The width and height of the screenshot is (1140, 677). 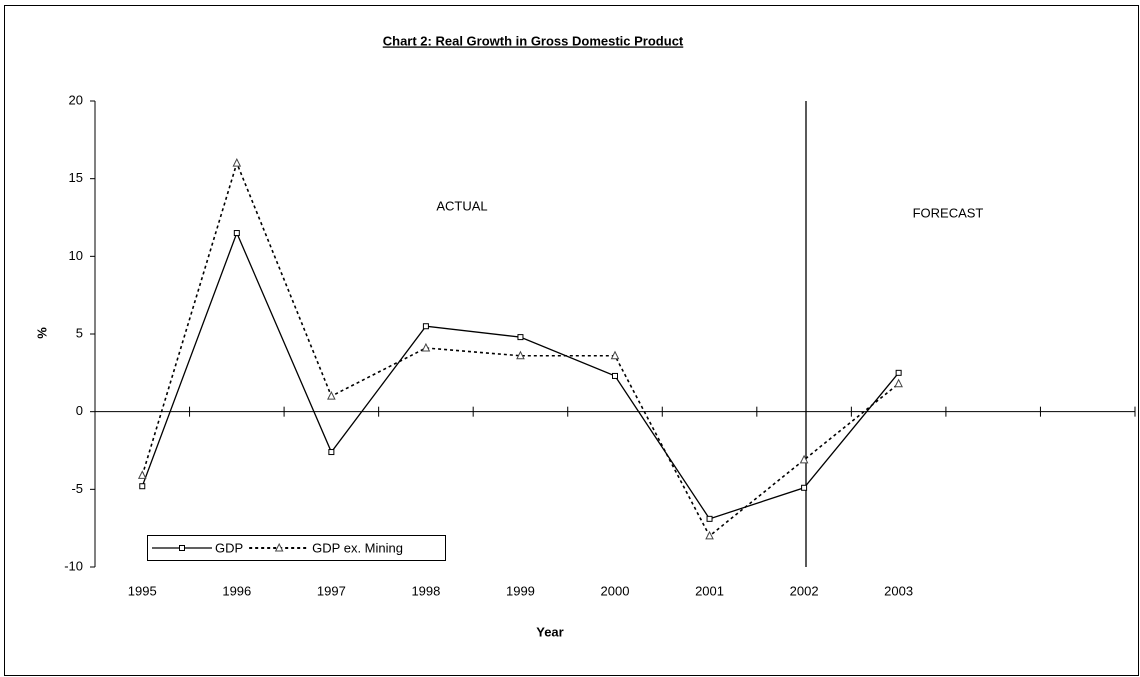 What do you see at coordinates (615, 590) in the screenshot?
I see `x-tick-label: 2000` at bounding box center [615, 590].